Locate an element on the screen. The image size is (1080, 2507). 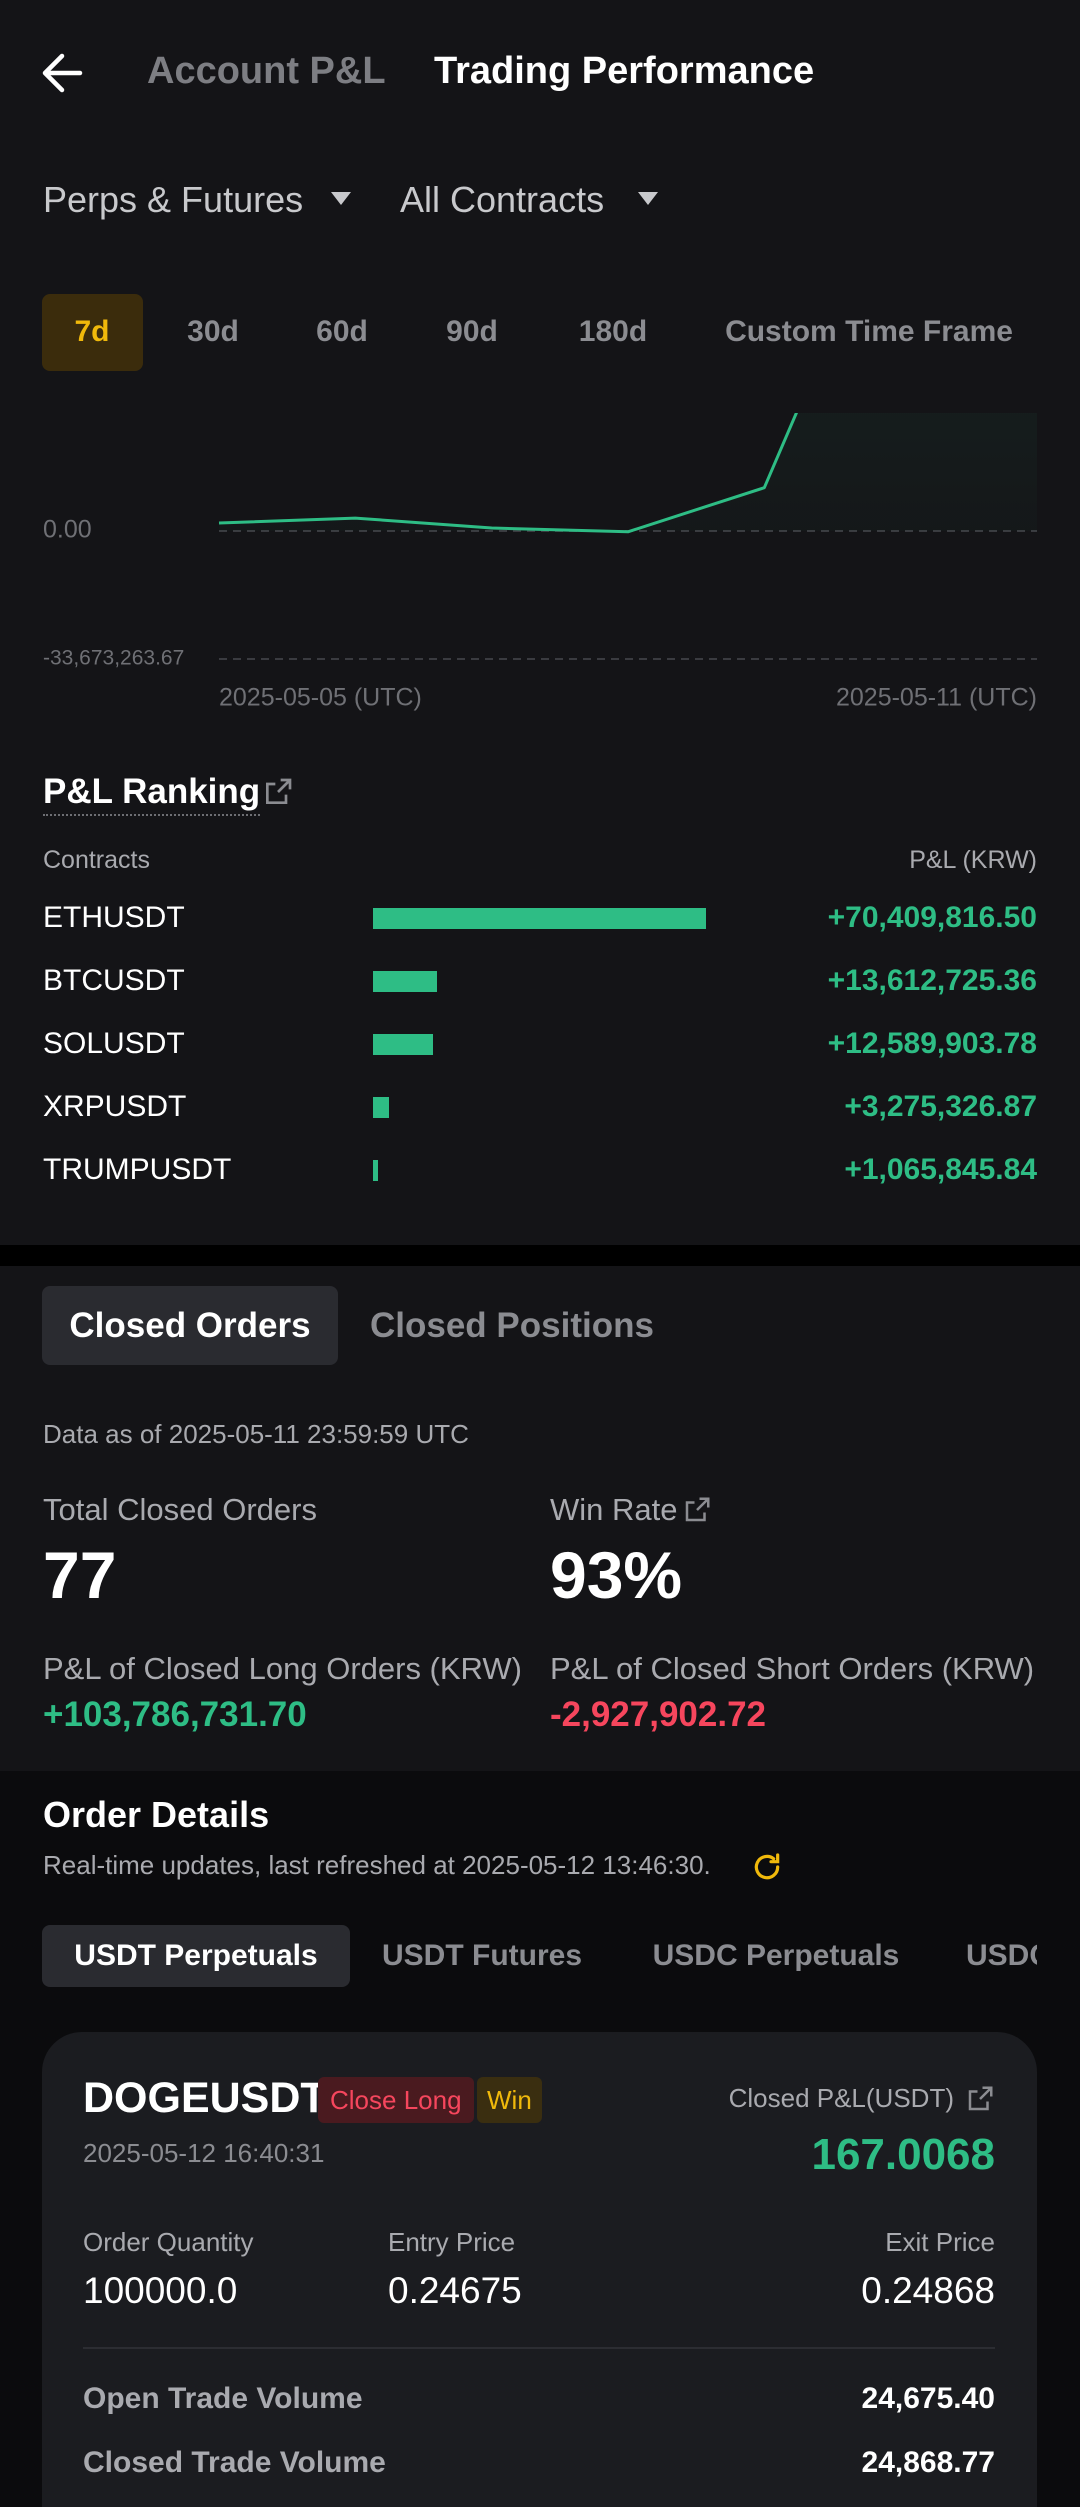
time-frame: Custom Time Frame is located at coordinates (869, 331).